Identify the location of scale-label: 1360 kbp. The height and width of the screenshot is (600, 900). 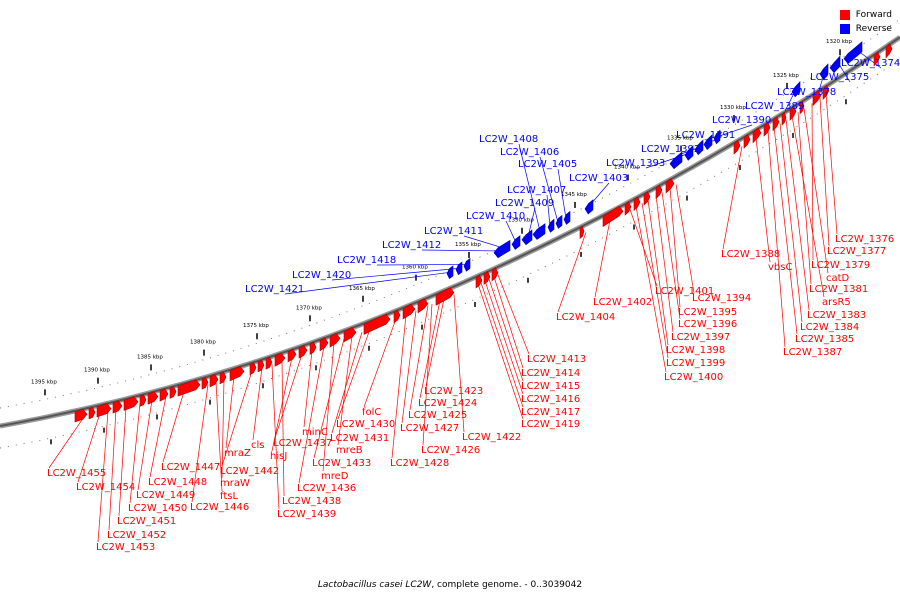
(415, 268).